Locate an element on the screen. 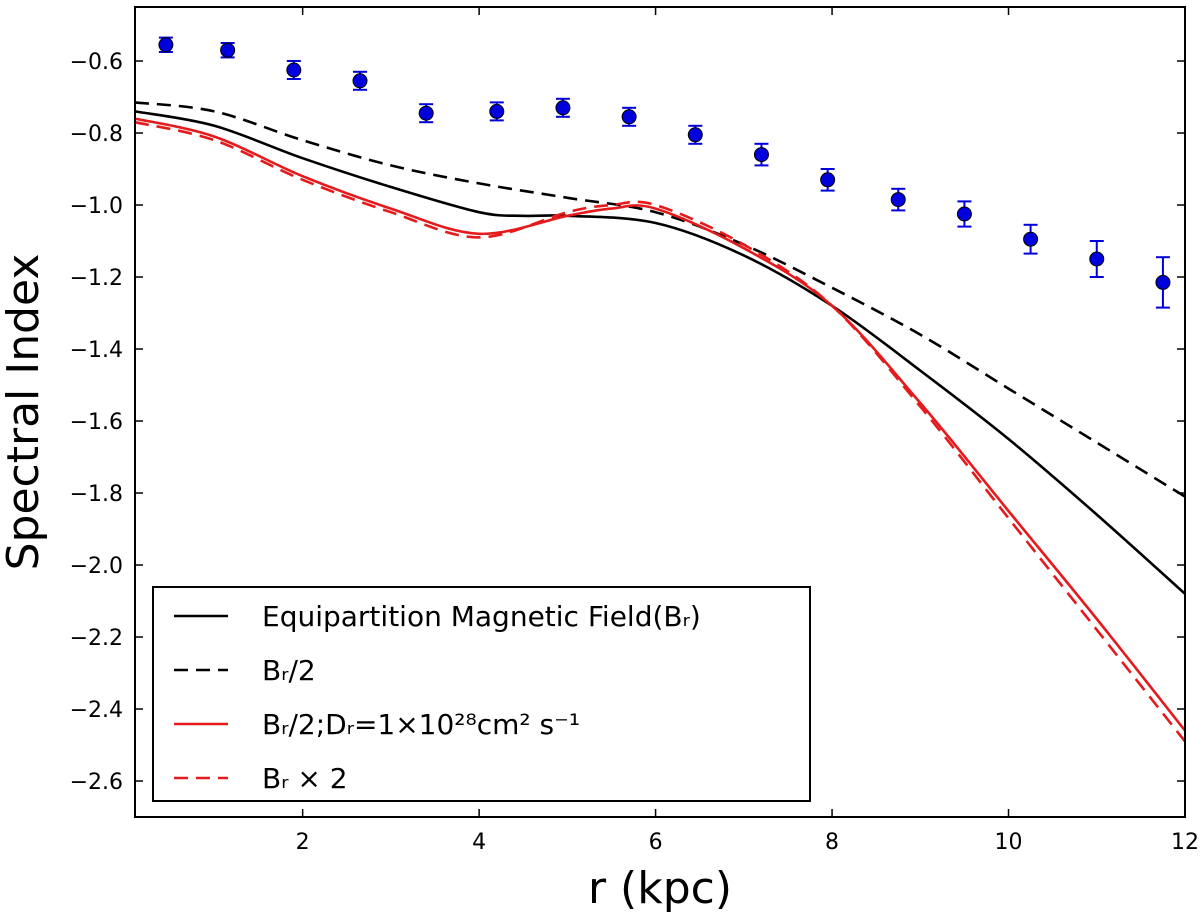 The height and width of the screenshot is (914, 1200). x-tick-label: 4 is located at coordinates (479, 842).